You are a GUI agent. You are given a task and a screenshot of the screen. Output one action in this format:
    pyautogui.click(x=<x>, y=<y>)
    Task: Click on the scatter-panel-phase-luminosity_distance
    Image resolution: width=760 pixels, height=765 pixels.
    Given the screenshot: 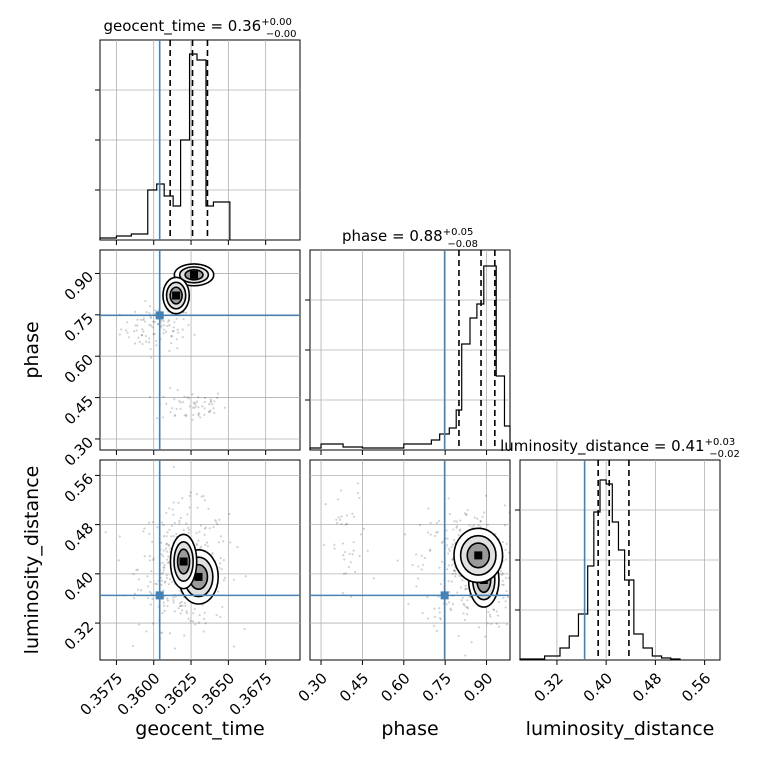 What is the action you would take?
    pyautogui.click(x=413, y=575)
    